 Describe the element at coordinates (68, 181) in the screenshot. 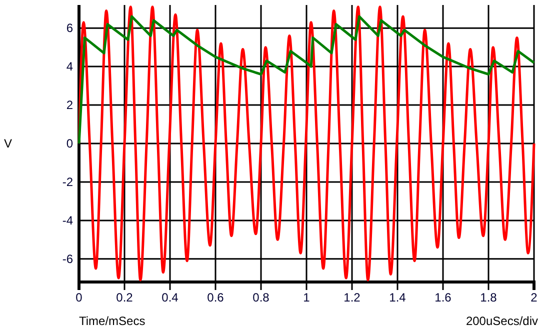

I see `y-tick-label: -2` at that location.